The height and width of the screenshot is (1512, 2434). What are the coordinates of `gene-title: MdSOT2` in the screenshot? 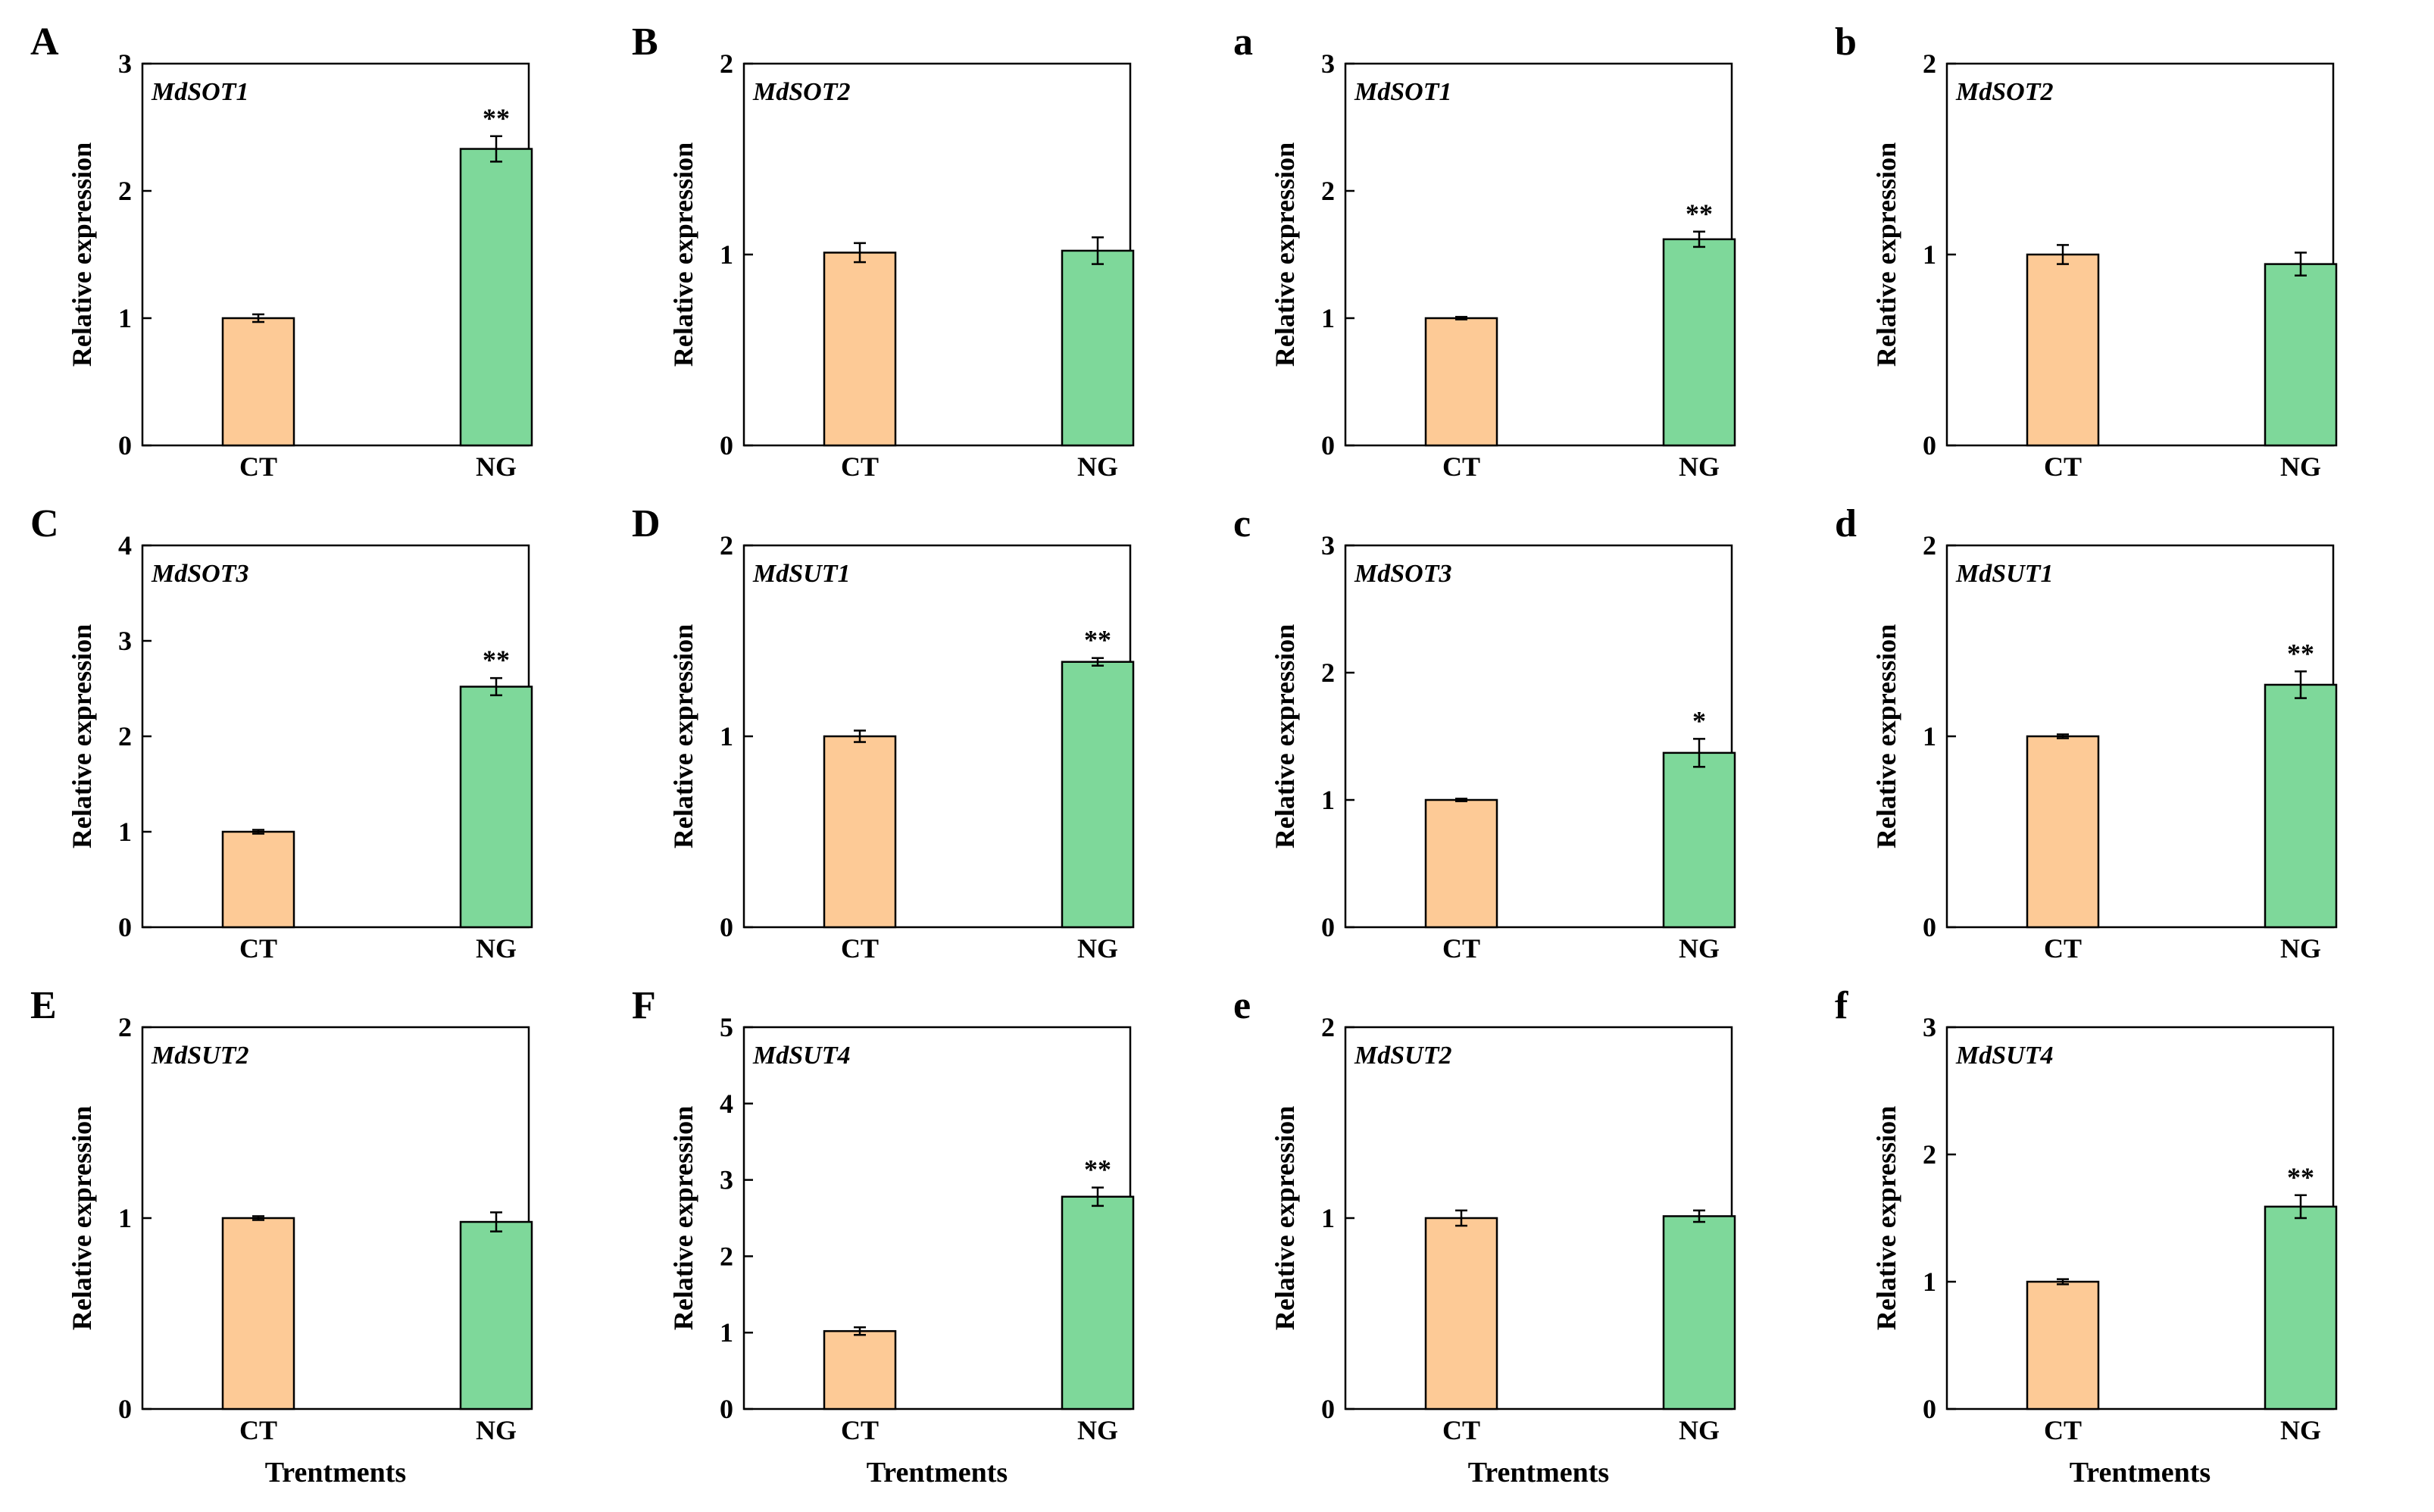 It's located at (2004, 92).